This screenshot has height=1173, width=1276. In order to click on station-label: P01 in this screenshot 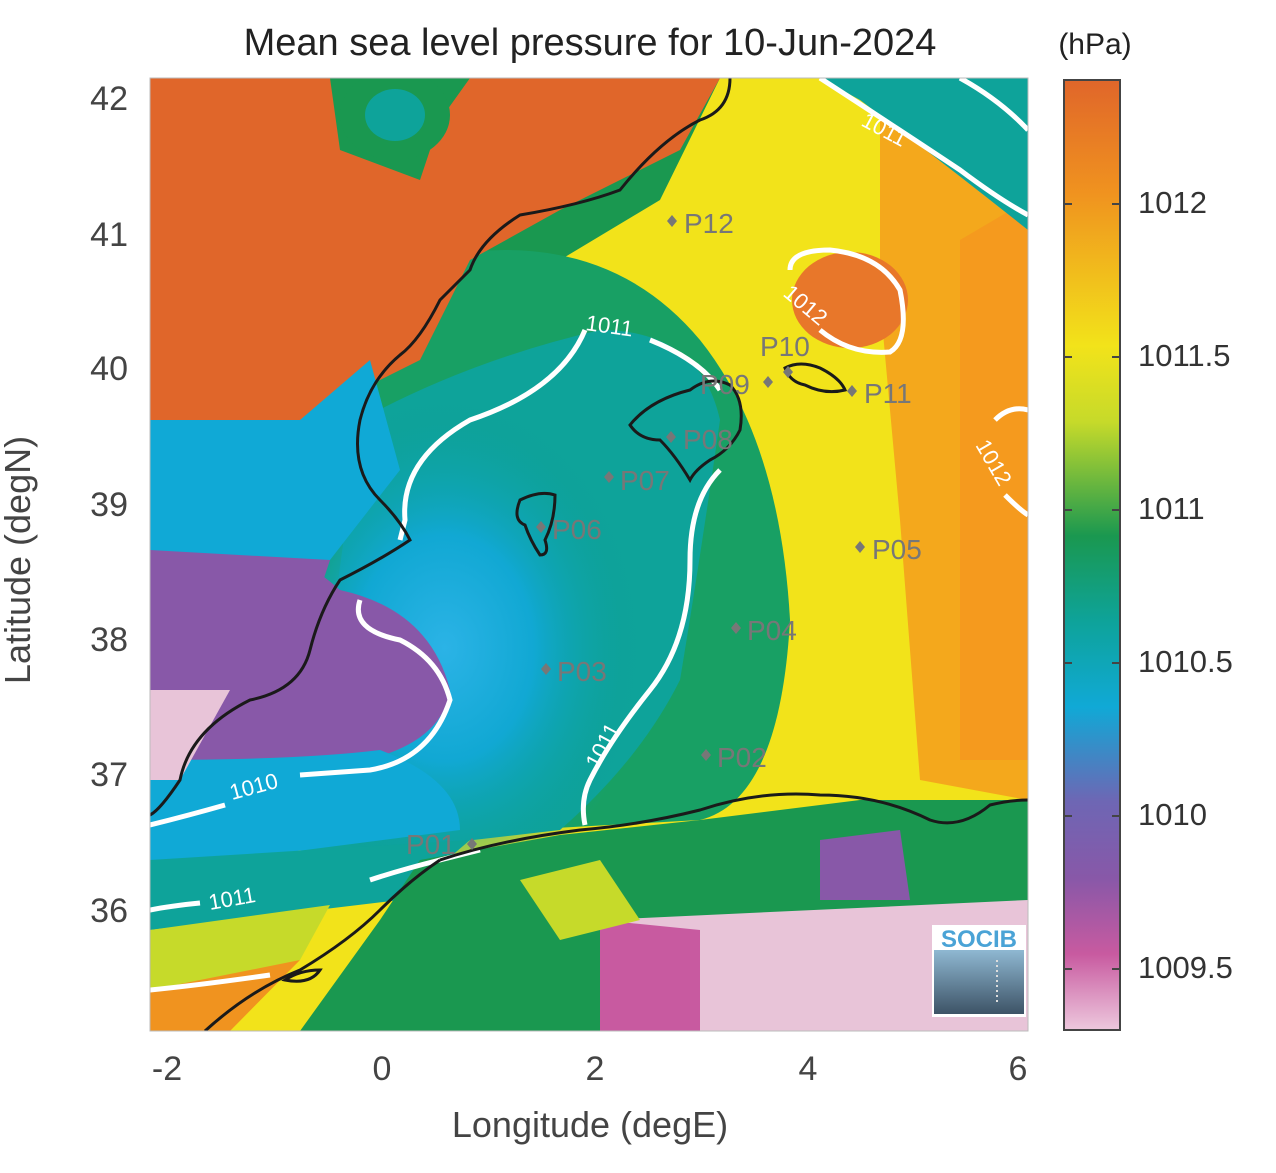, I will do `click(431, 844)`.